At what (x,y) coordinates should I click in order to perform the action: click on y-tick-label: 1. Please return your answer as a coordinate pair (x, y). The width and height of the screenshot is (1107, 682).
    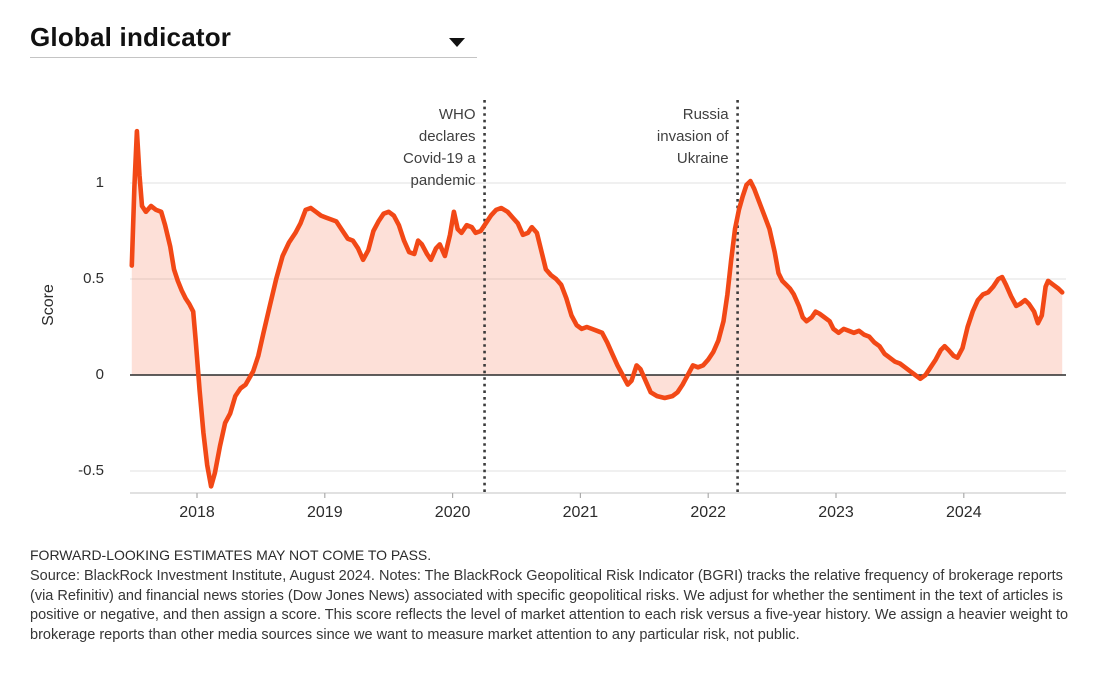
    Looking at the image, I should click on (99, 182).